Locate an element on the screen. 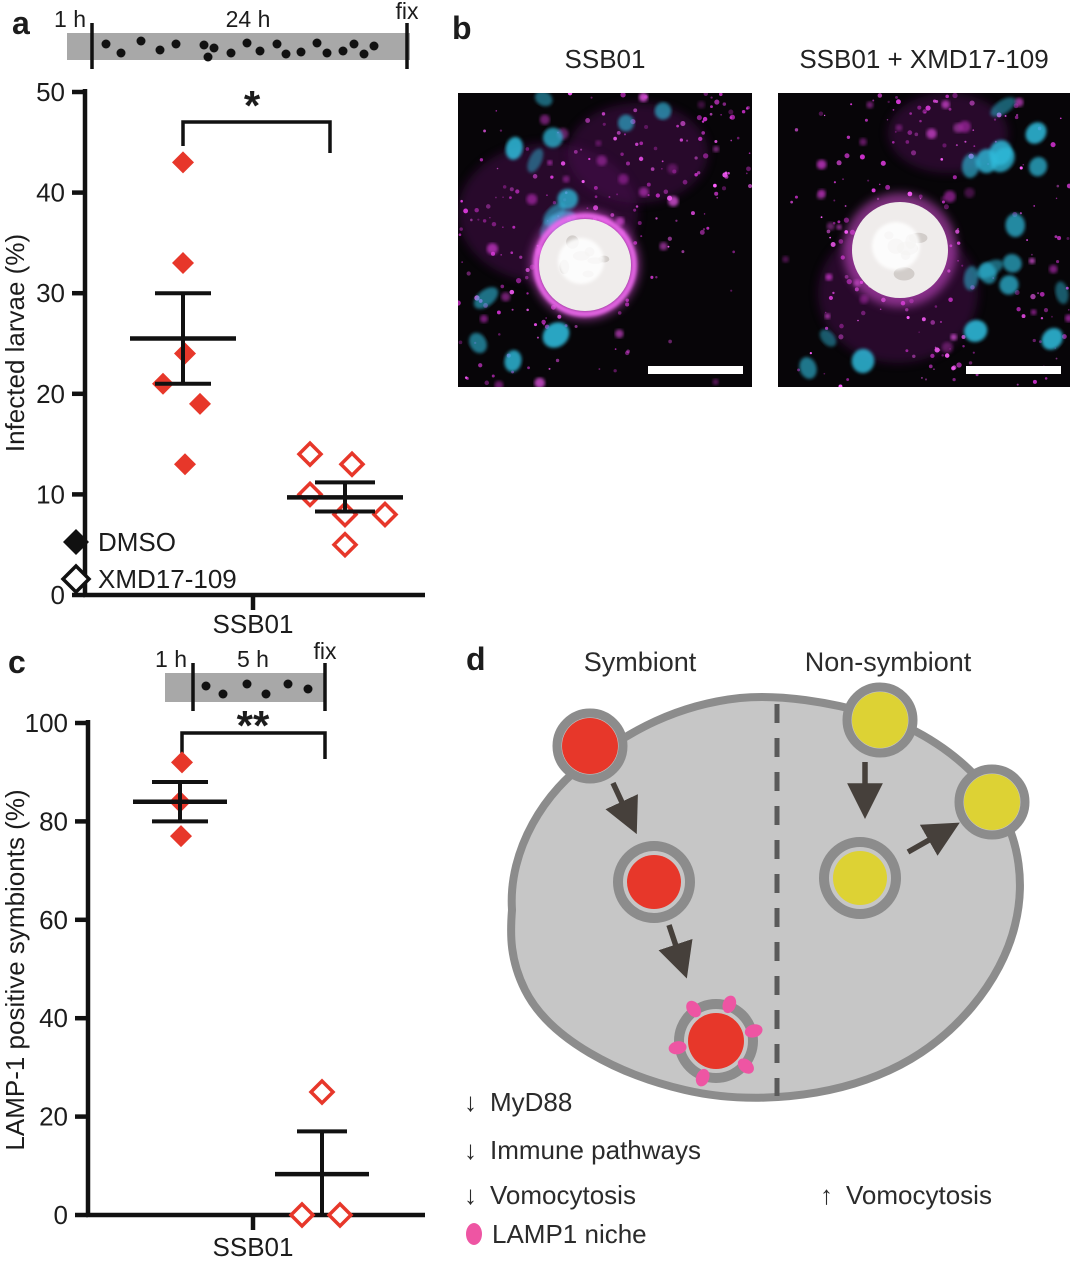 The width and height of the screenshot is (1087, 1280). y-axis-title: Infected larvae (%) is located at coordinates (15, 343).